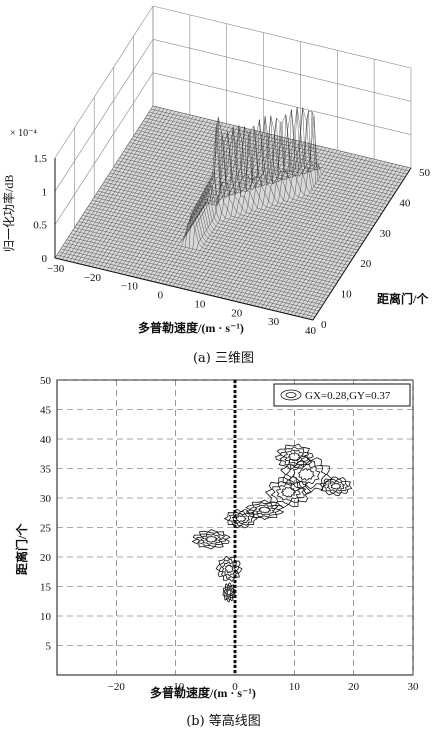  I want to click on legend-box: GX=0.28,GY=0.37, so click(342, 395).